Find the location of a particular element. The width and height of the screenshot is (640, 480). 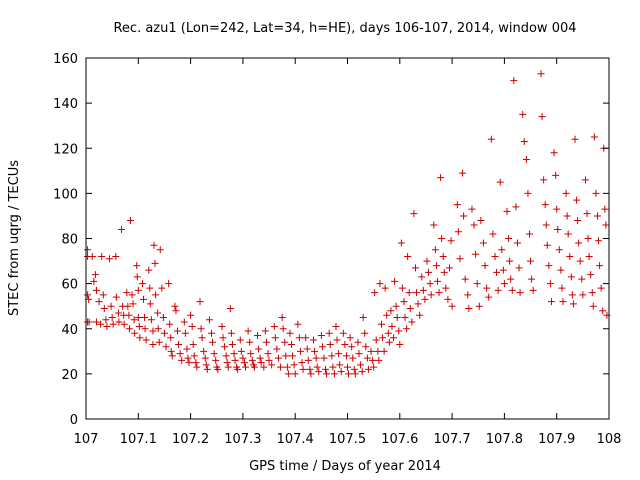

y-tick-label: 160 is located at coordinates (65, 59).